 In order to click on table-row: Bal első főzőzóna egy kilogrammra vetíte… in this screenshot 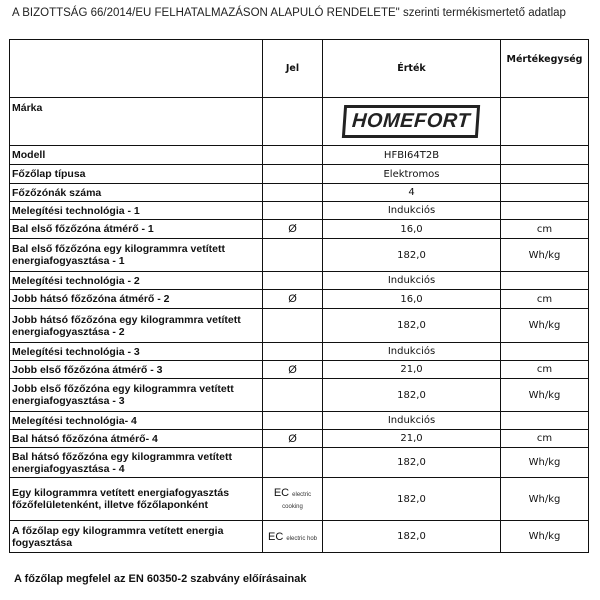, I will do `click(299, 255)`.